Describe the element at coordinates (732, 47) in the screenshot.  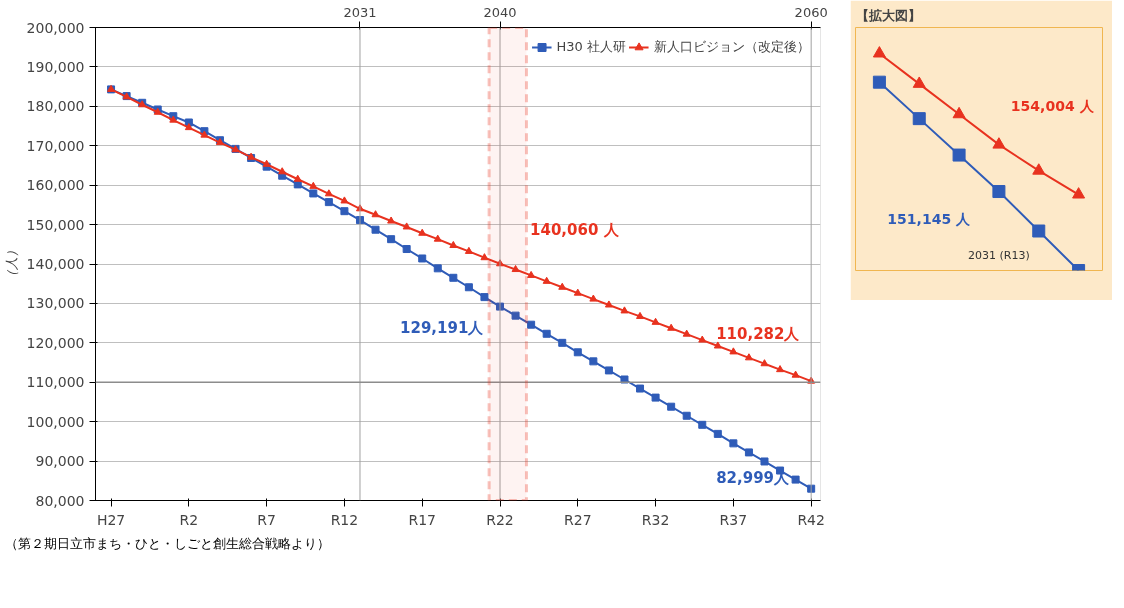
I see `legend-label: 新人口ビジョン（改定後）` at that location.